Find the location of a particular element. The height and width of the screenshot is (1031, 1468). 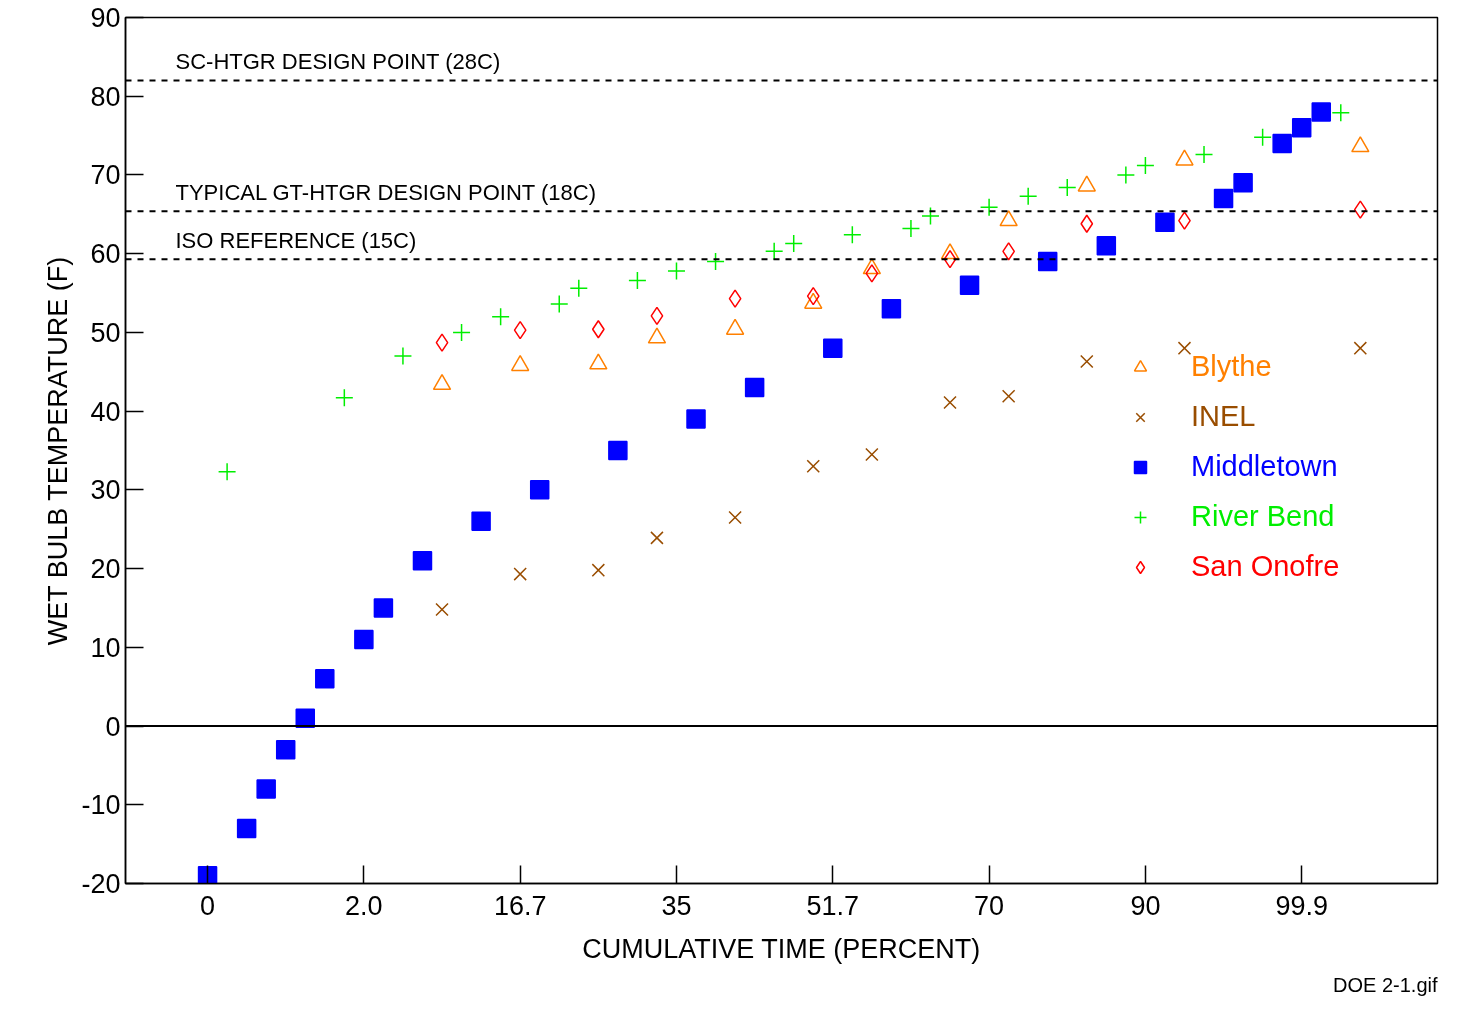

y-tick-label: 70 is located at coordinates (105, 175).